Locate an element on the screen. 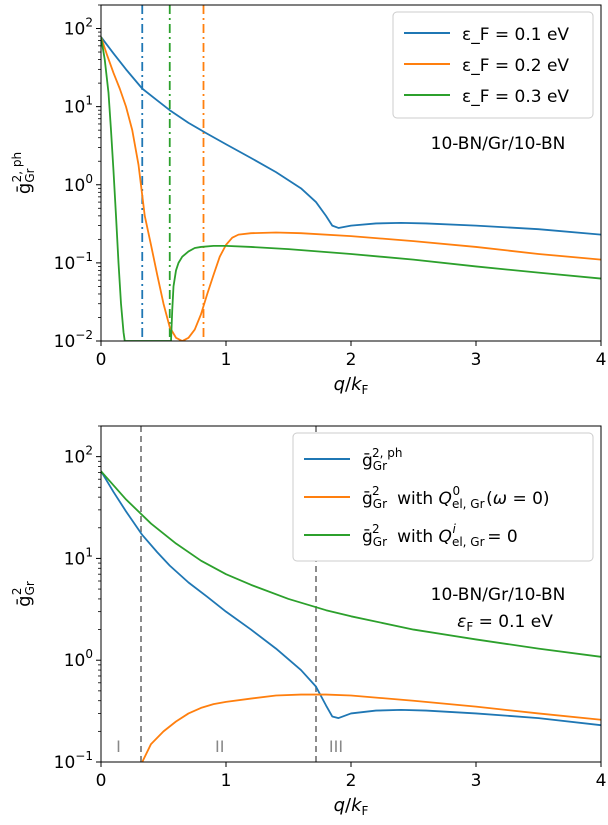 This screenshot has height=825, width=608. top-x-tick-label-2: 2 is located at coordinates (351, 360).